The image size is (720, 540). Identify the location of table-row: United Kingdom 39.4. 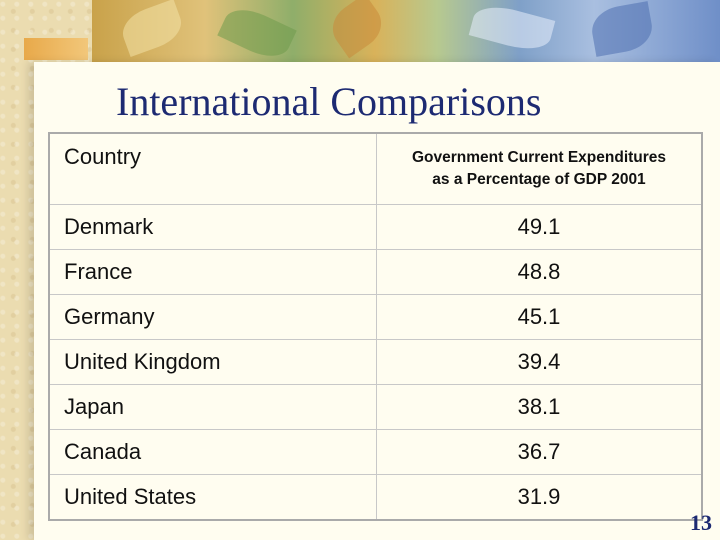
(375, 362).